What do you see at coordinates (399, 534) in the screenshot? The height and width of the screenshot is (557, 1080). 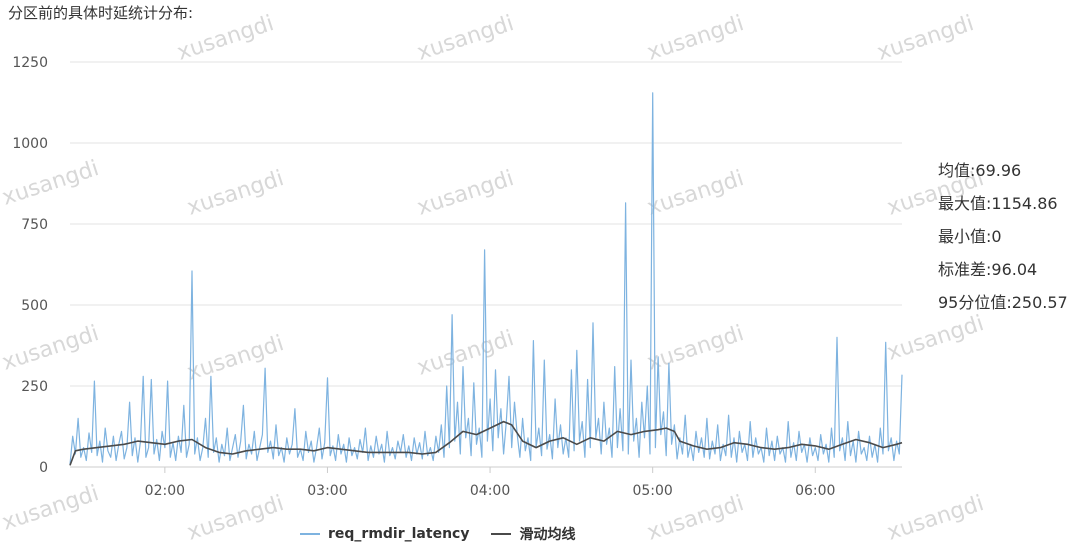 I see `legend-label-req-rmdir-latency: req_rmdir_latency` at bounding box center [399, 534].